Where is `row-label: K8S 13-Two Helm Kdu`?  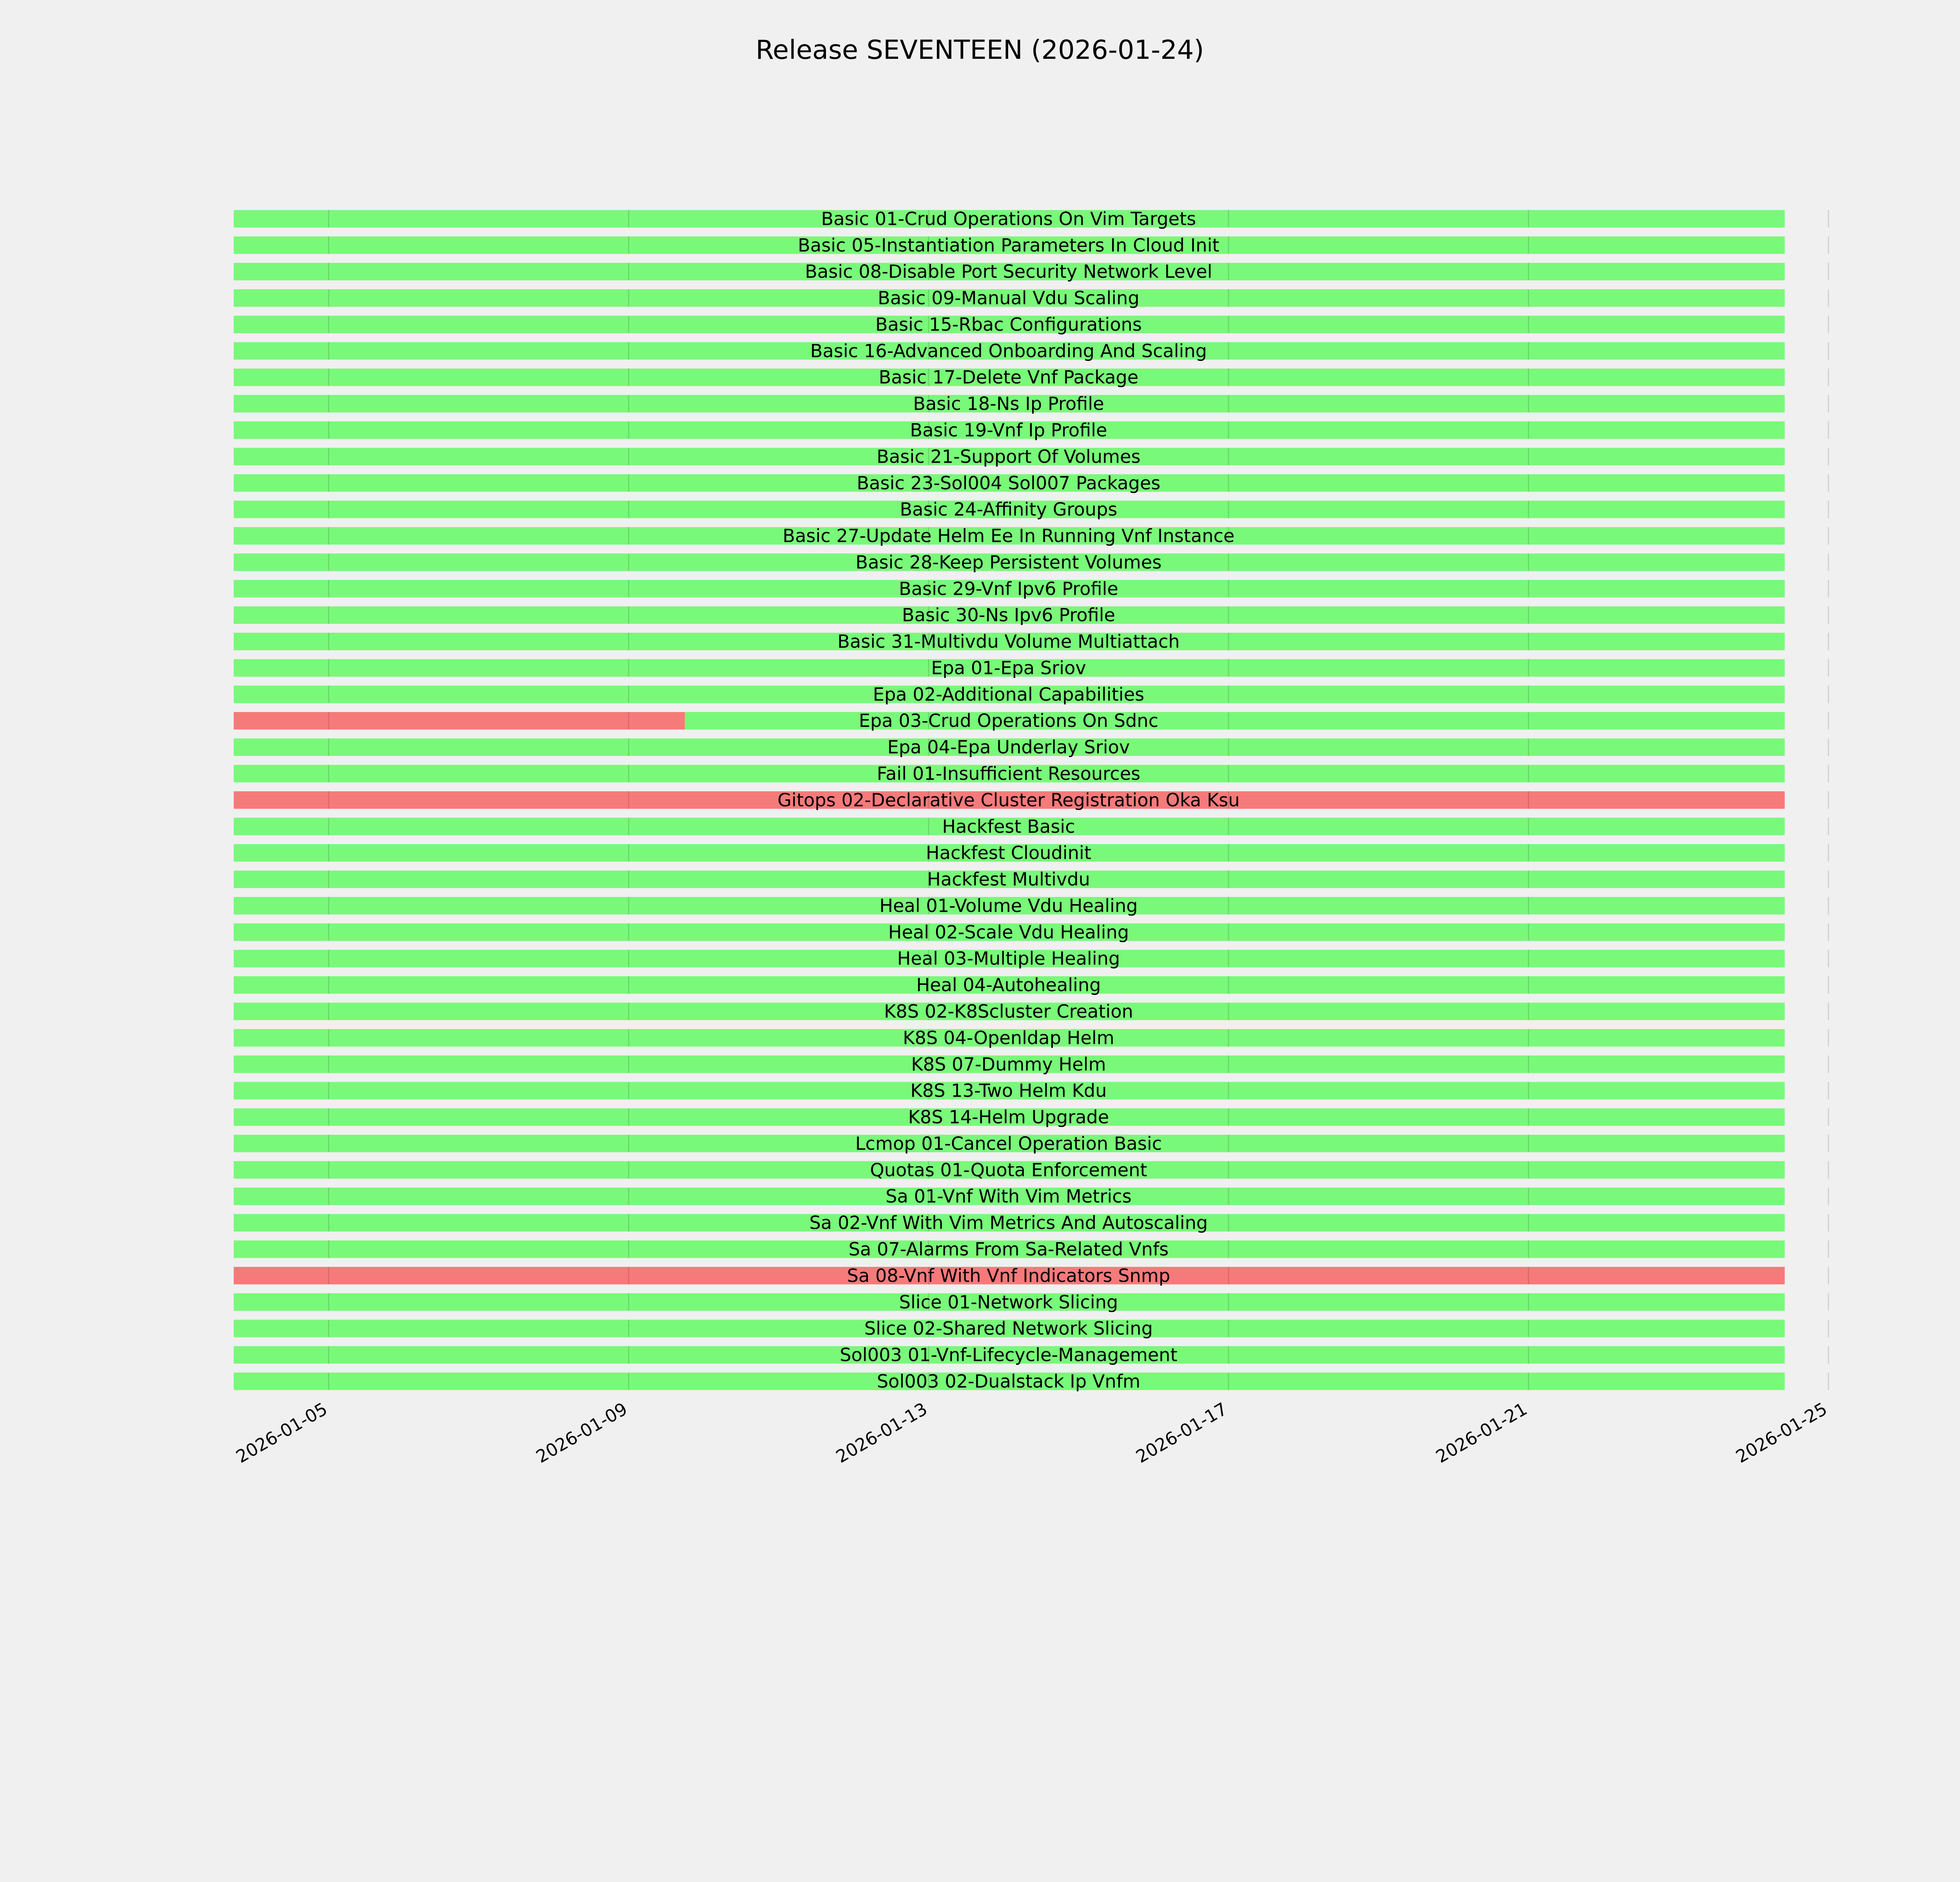 row-label: K8S 13-Two Helm Kdu is located at coordinates (1008, 1090).